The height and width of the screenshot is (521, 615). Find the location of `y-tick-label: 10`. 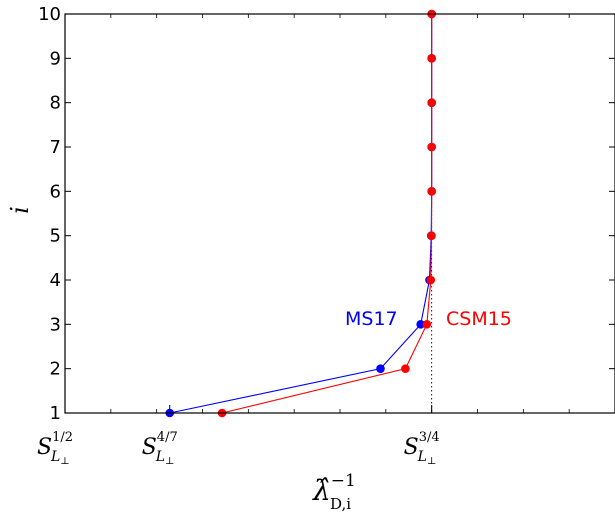

y-tick-label: 10 is located at coordinates (49, 14).